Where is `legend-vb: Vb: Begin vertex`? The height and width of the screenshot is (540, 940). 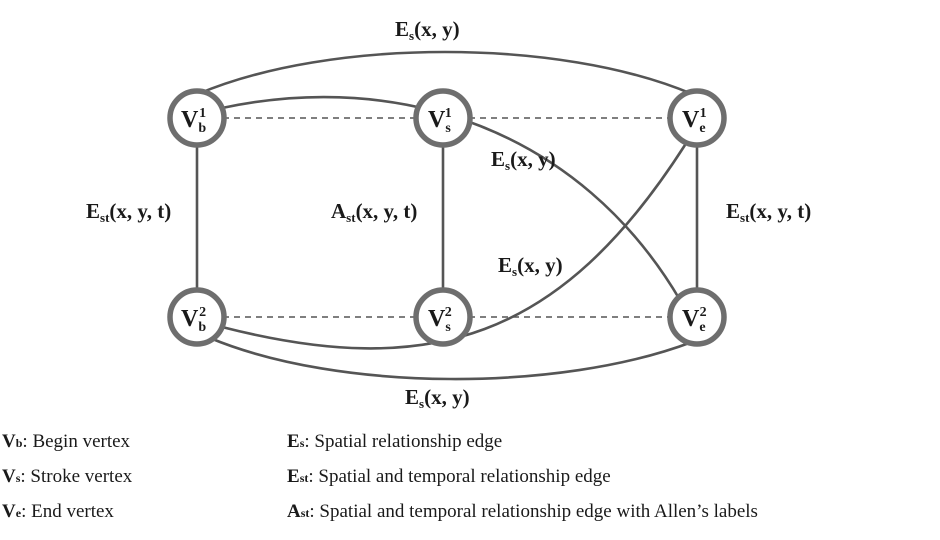
legend-vb: Vb: Begin vertex is located at coordinates (66, 441).